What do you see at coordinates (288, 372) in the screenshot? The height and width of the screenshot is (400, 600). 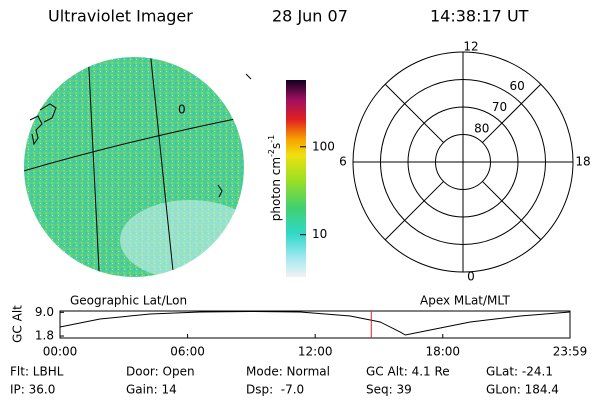 I see `status-field: Mode: Normal` at bounding box center [288, 372].